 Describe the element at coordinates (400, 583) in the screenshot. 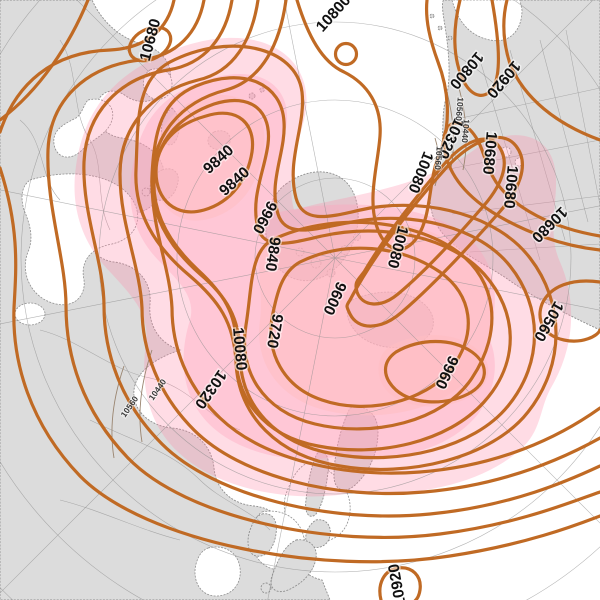

I see `contour-10920-loop` at that location.